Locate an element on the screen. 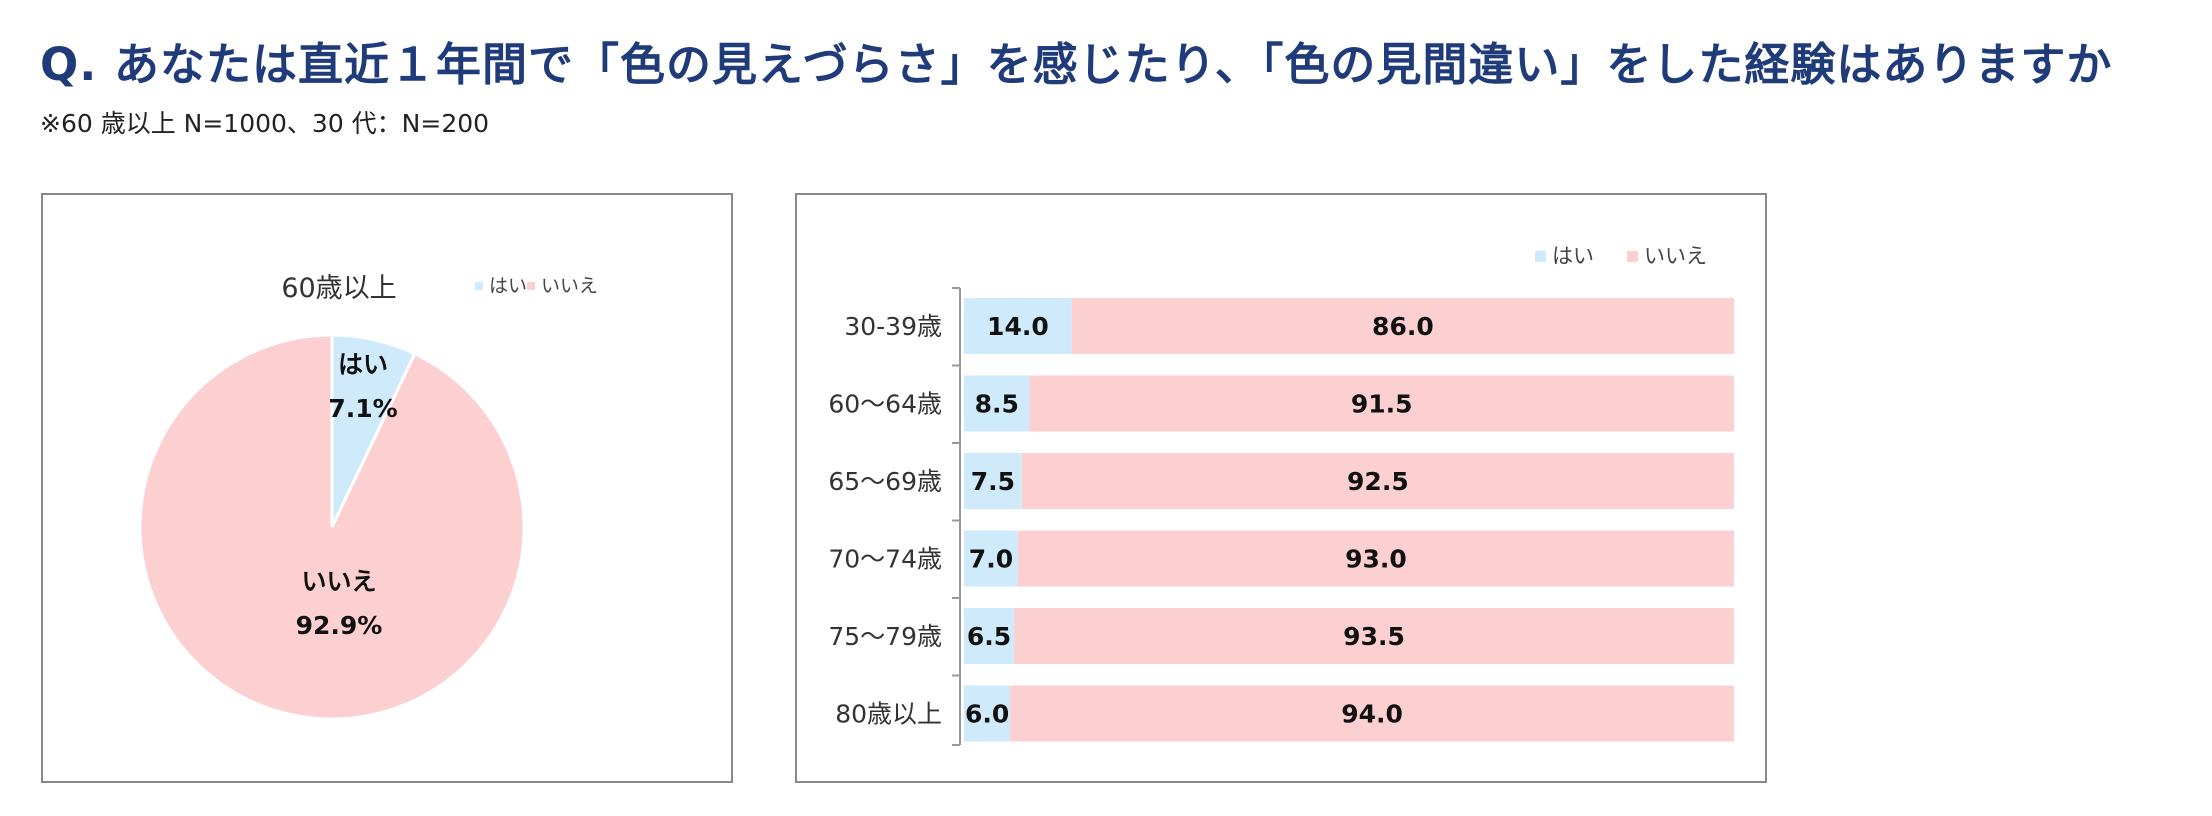  pie-chart-title: 60歳以上 is located at coordinates (338, 288).